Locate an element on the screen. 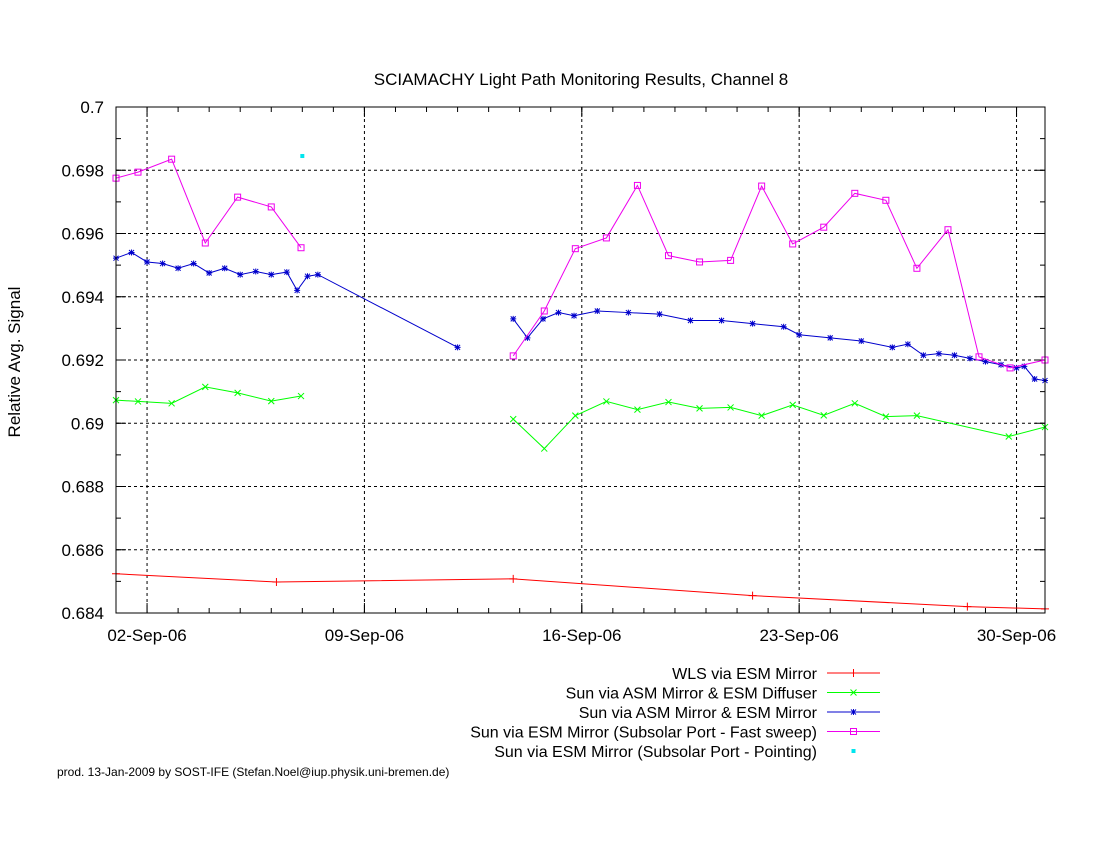 The image size is (1100, 850). x-tick-label: 30-Sep-06 is located at coordinates (1016, 635).